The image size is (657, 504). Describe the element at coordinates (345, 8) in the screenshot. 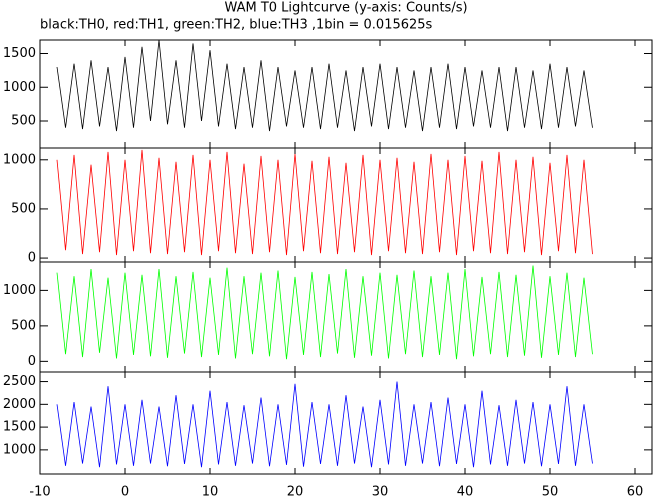

I see `chart-title: WAM T0 Lightcurve (y-axis: Counts/s)` at that location.